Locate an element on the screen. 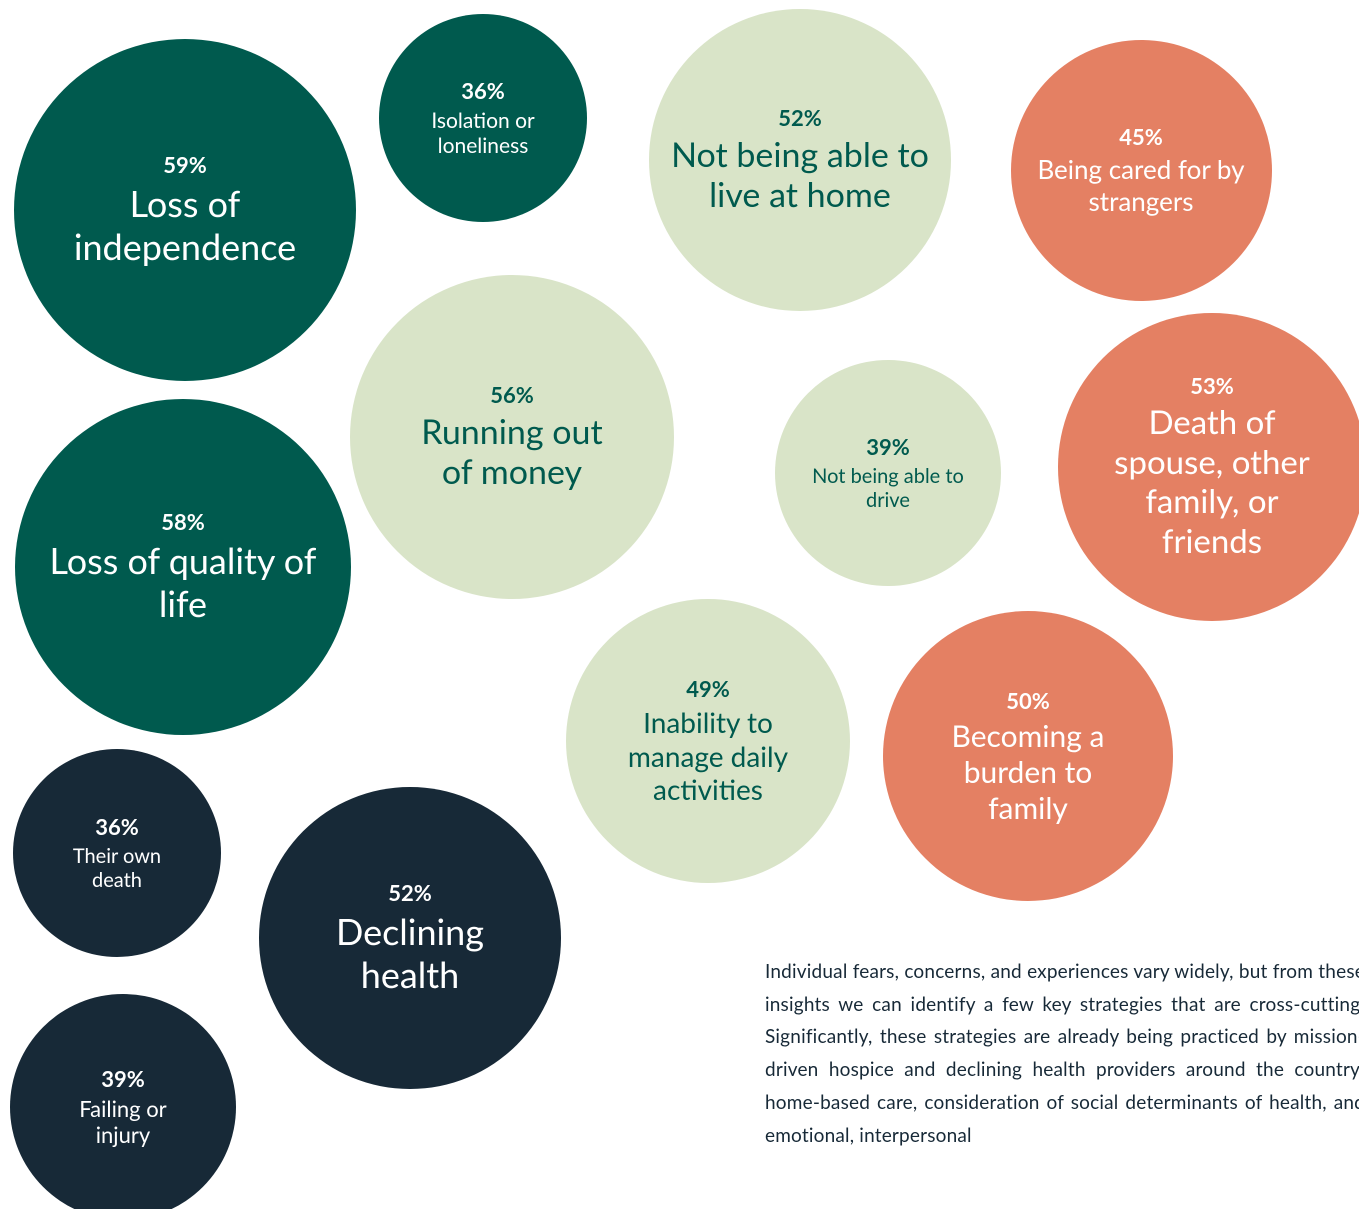 The width and height of the screenshot is (1359, 1209). percent-label: 50% is located at coordinates (1028, 700).